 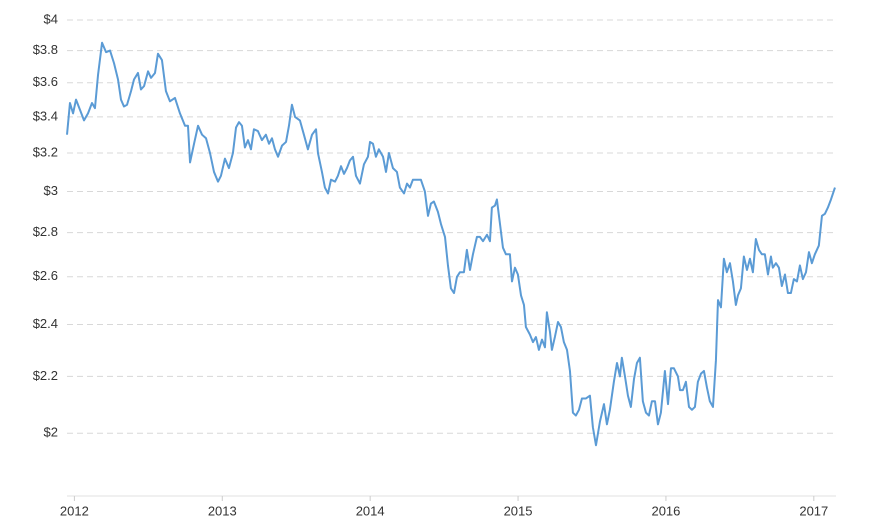 I want to click on y-tick-label: $2.2, so click(x=45, y=375).